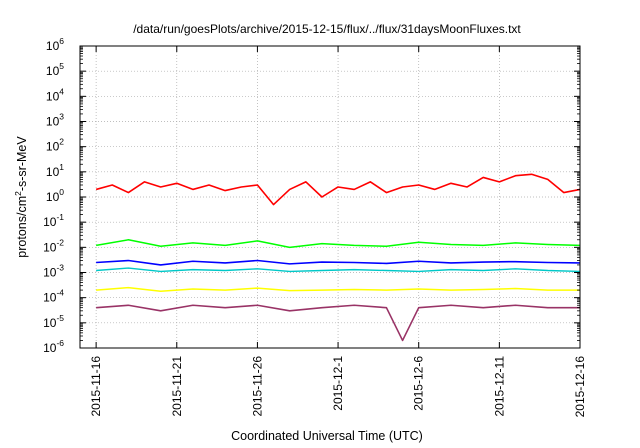 Image resolution: width=640 pixels, height=448 pixels. What do you see at coordinates (21, 197) in the screenshot?
I see `y-axis-label: protons/cm2-s-sr-MeV` at bounding box center [21, 197].